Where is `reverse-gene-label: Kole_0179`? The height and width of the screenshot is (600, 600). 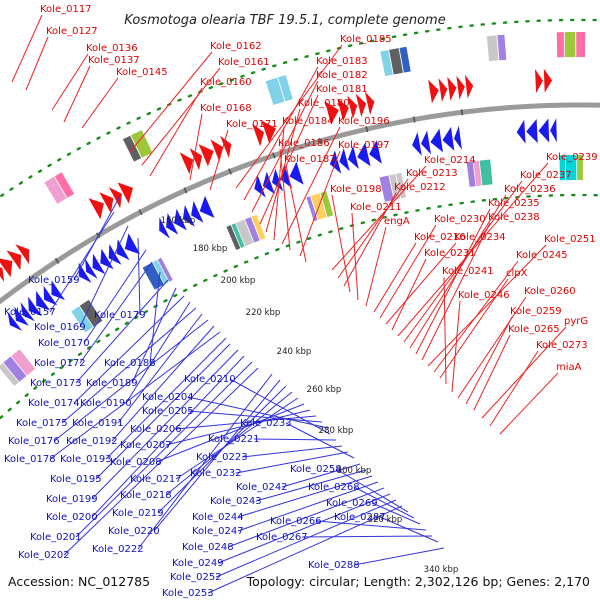
reverse-gene-label: Kole_0179 is located at coordinates (120, 315).